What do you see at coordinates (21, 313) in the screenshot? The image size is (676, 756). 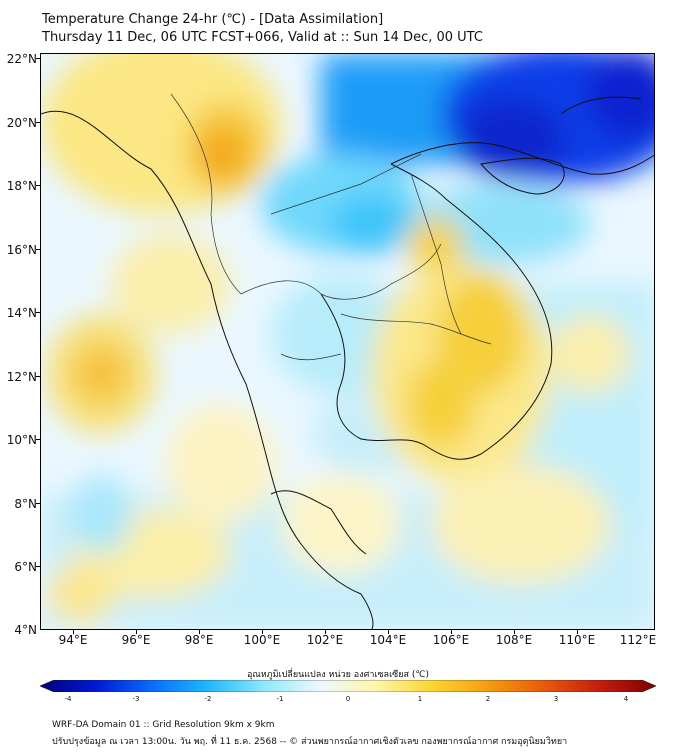 I see `y-axis-label: 14°N` at bounding box center [21, 313].